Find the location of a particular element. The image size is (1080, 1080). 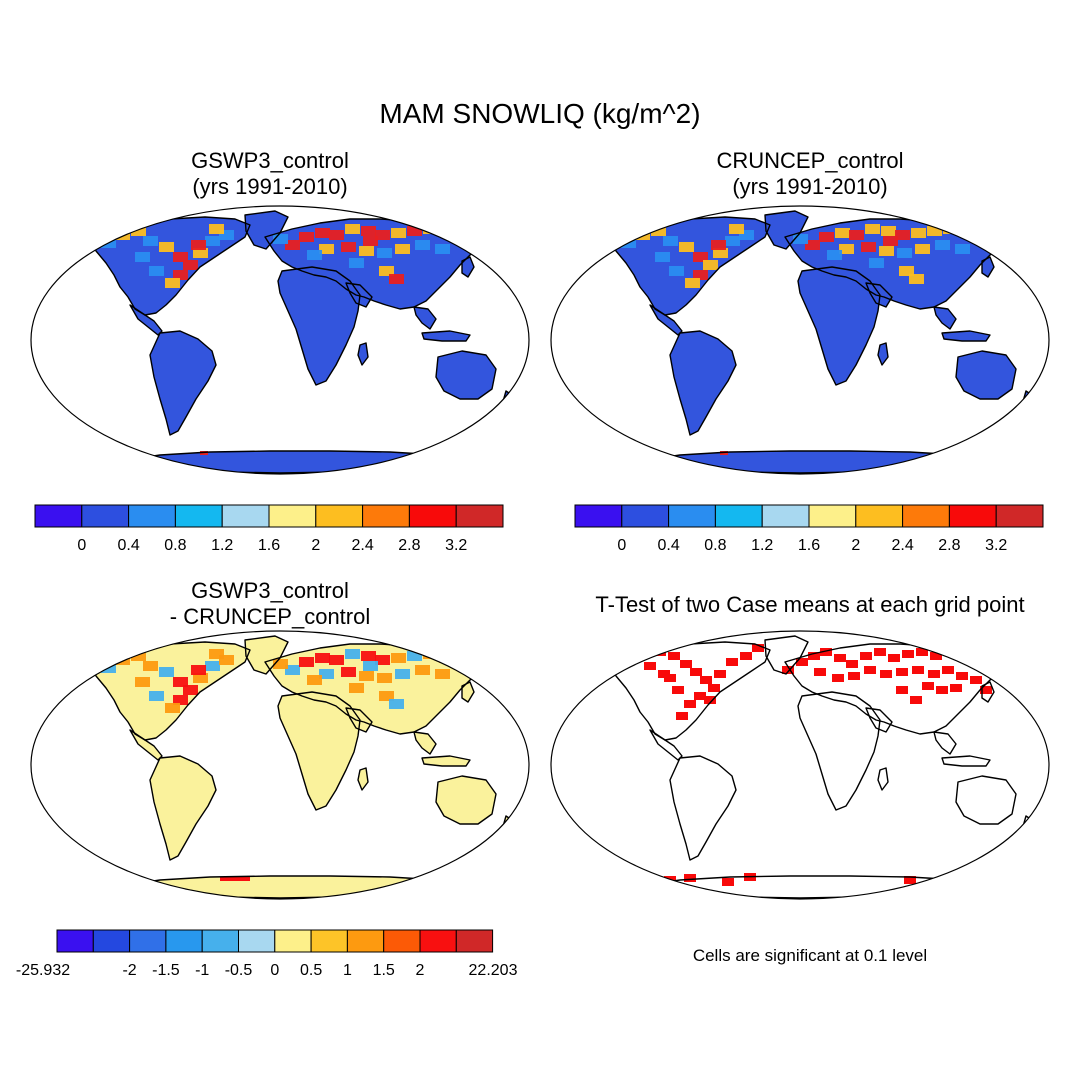

colorbar-tick-label: 0.4 is located at coordinates (128, 545).